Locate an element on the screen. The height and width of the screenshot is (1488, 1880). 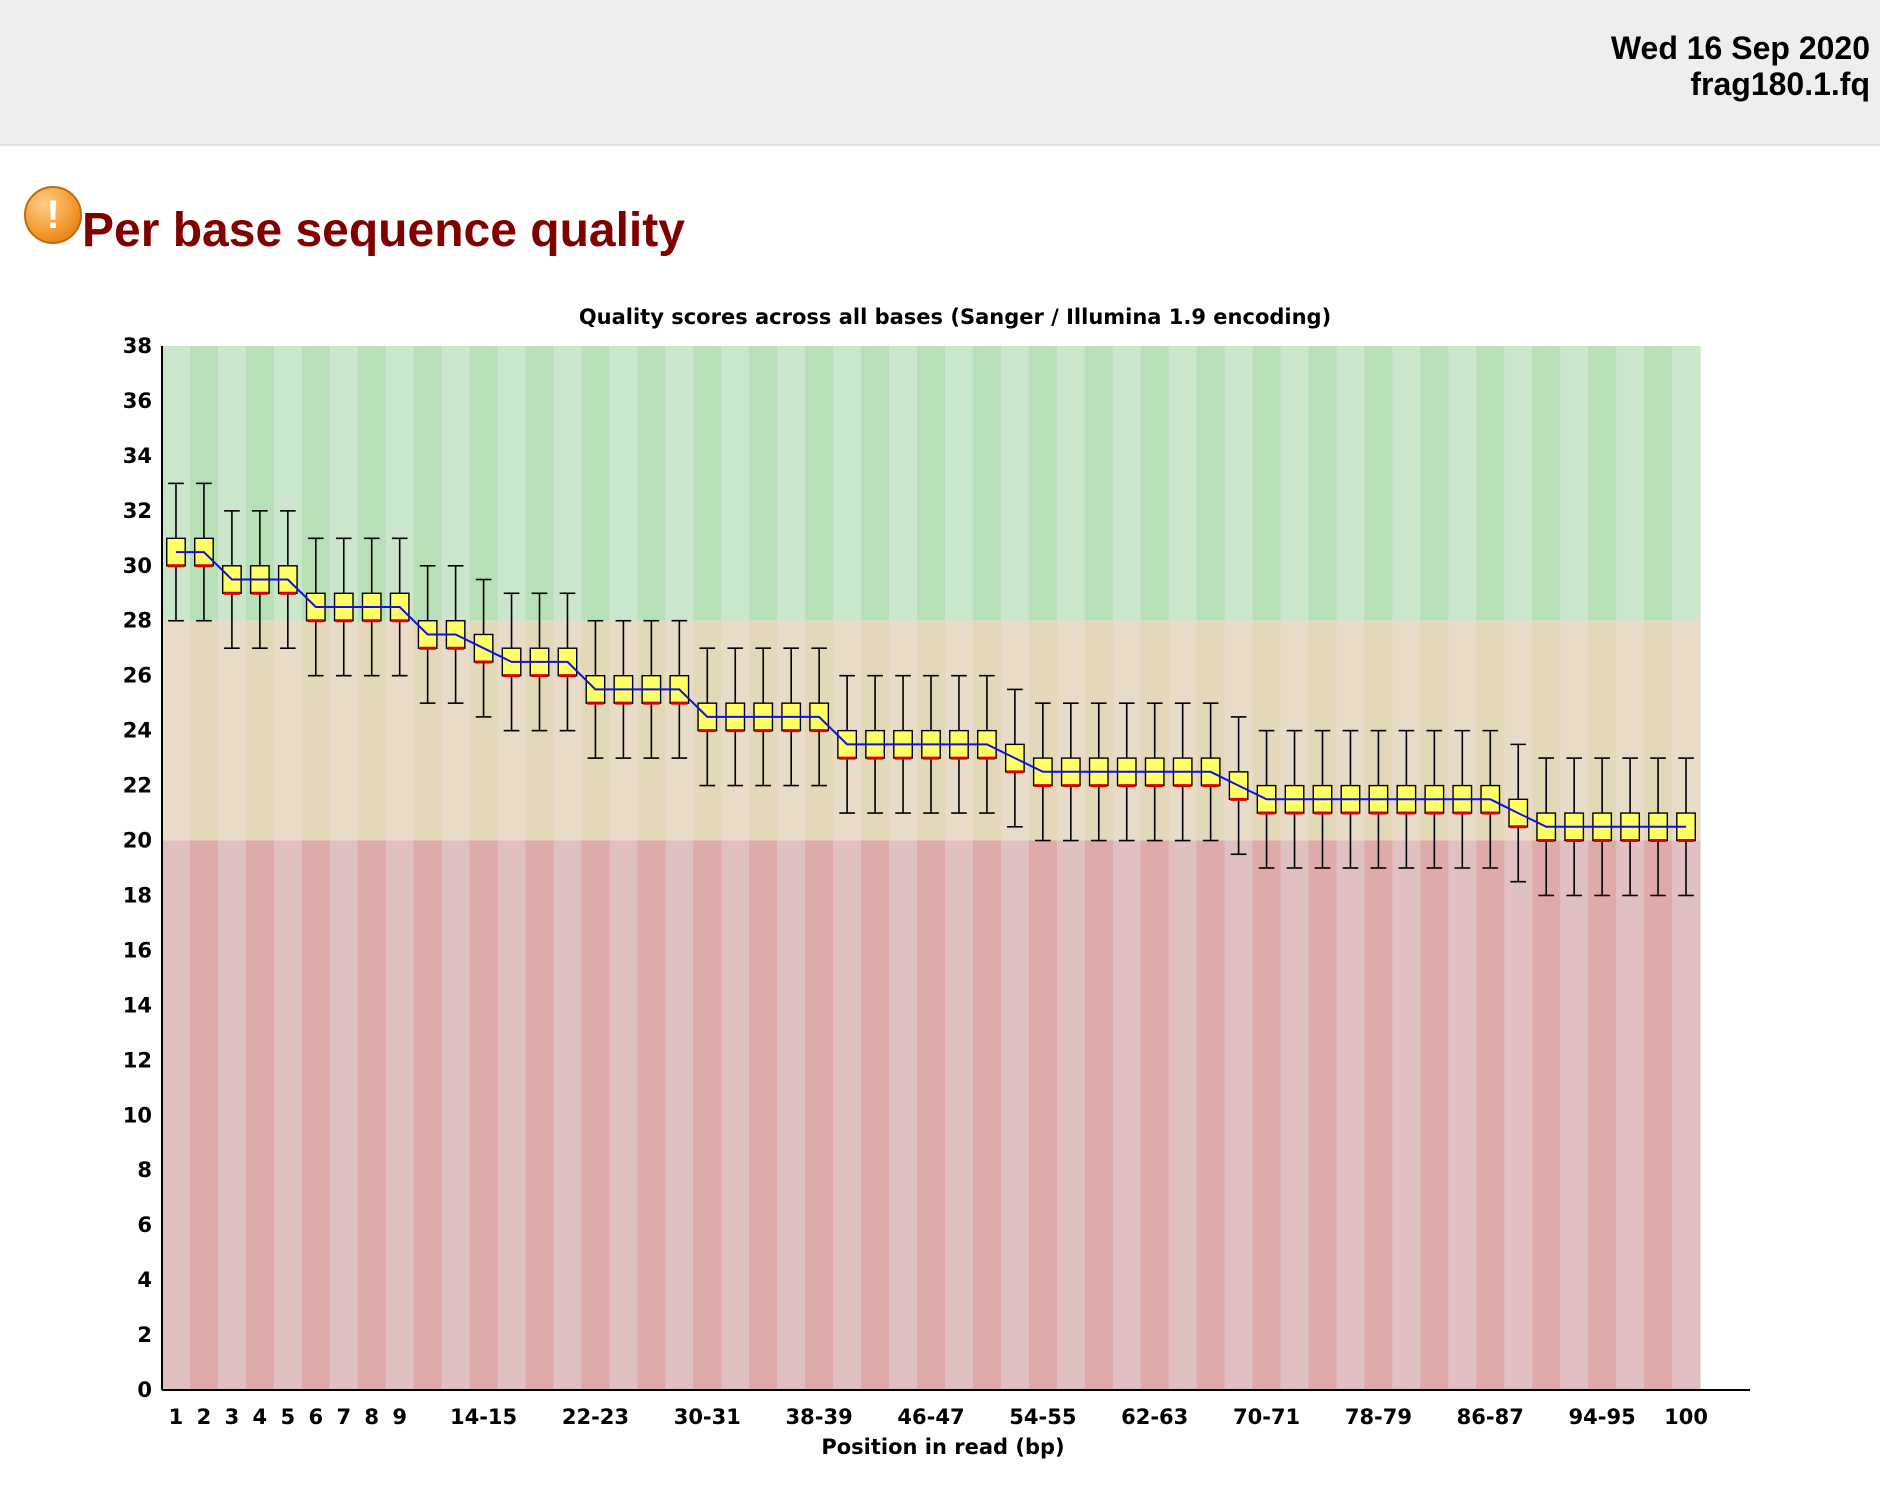
x-tick-label: 9 is located at coordinates (399, 1417).